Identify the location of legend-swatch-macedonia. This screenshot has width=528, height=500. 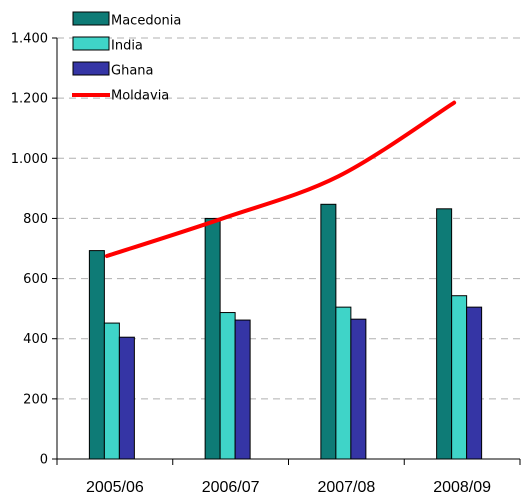
(91, 18).